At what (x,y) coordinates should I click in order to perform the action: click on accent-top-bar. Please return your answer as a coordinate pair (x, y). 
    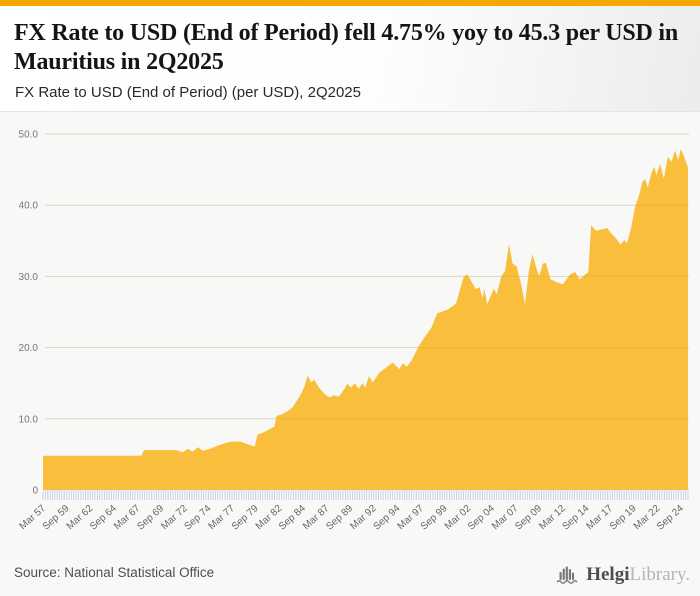
    Looking at the image, I should click on (350, 3).